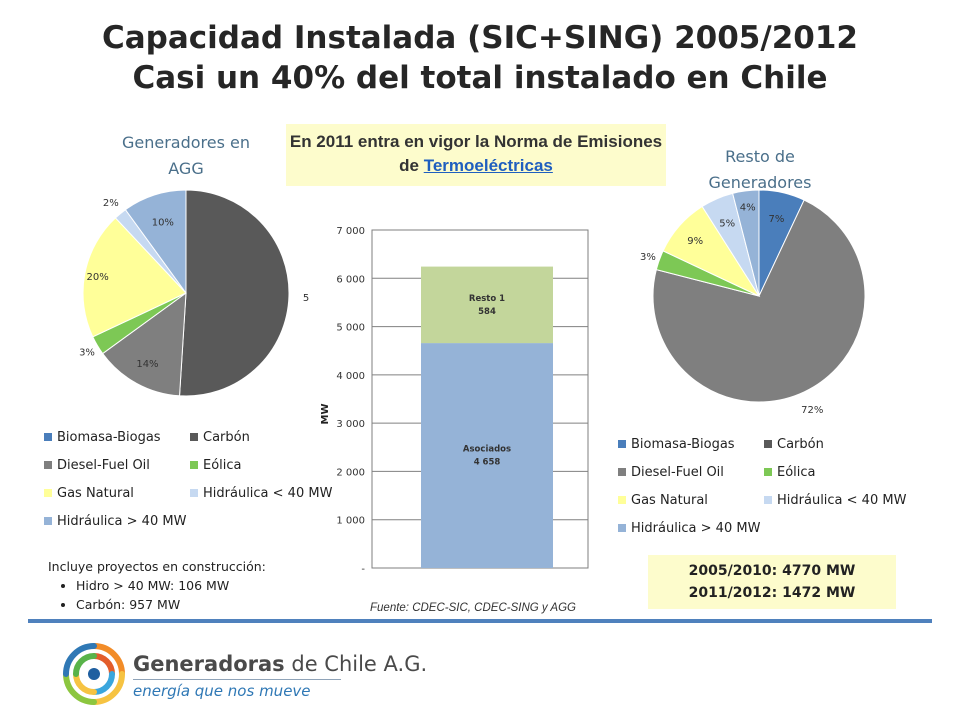 The height and width of the screenshot is (720, 960). I want to click on pie-label-gas-natural: 9%, so click(695, 241).